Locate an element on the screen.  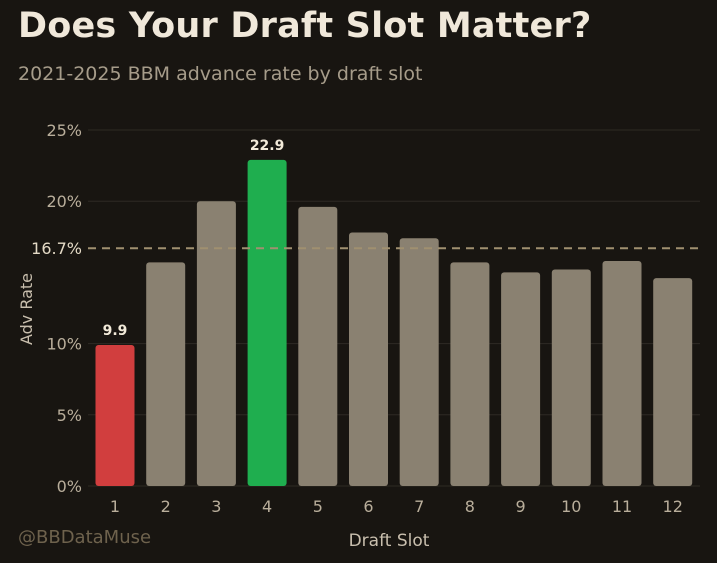
x-tick-label: 3 is located at coordinates (216, 506).